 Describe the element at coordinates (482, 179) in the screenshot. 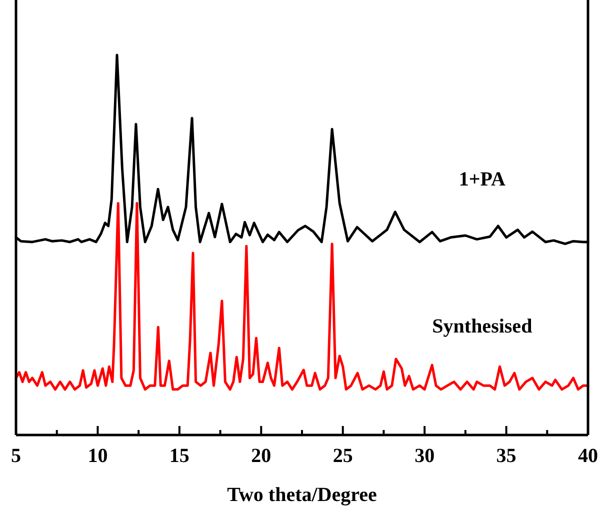

I see `series-label: 1+PA` at that location.